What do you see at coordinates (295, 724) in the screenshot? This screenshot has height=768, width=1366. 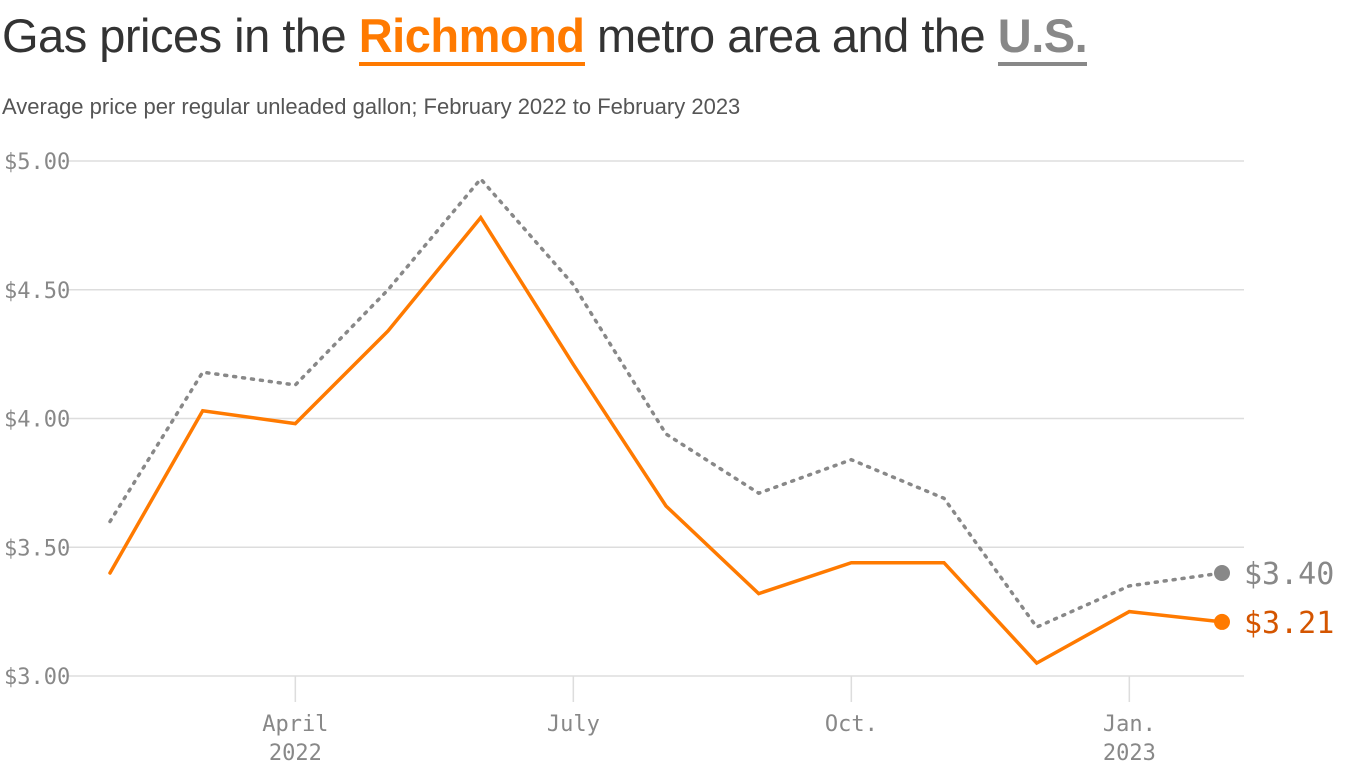 I see `x-tick-label: April` at bounding box center [295, 724].